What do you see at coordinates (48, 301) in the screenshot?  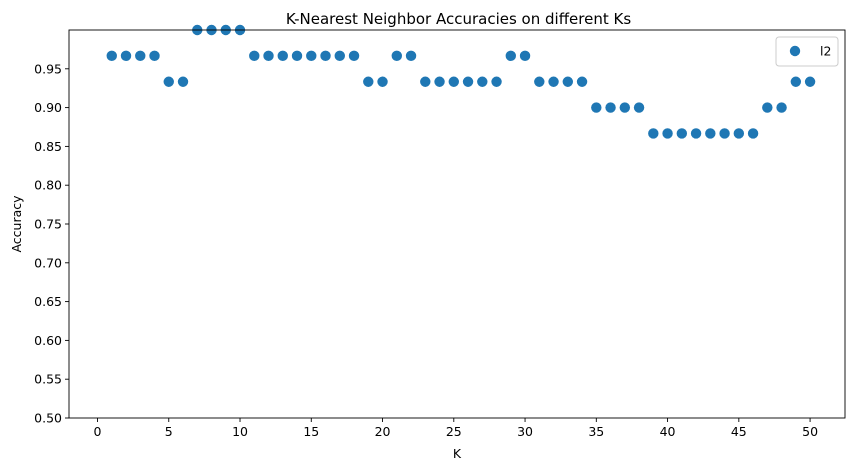 I see `y-tick-label: 0.65` at bounding box center [48, 301].